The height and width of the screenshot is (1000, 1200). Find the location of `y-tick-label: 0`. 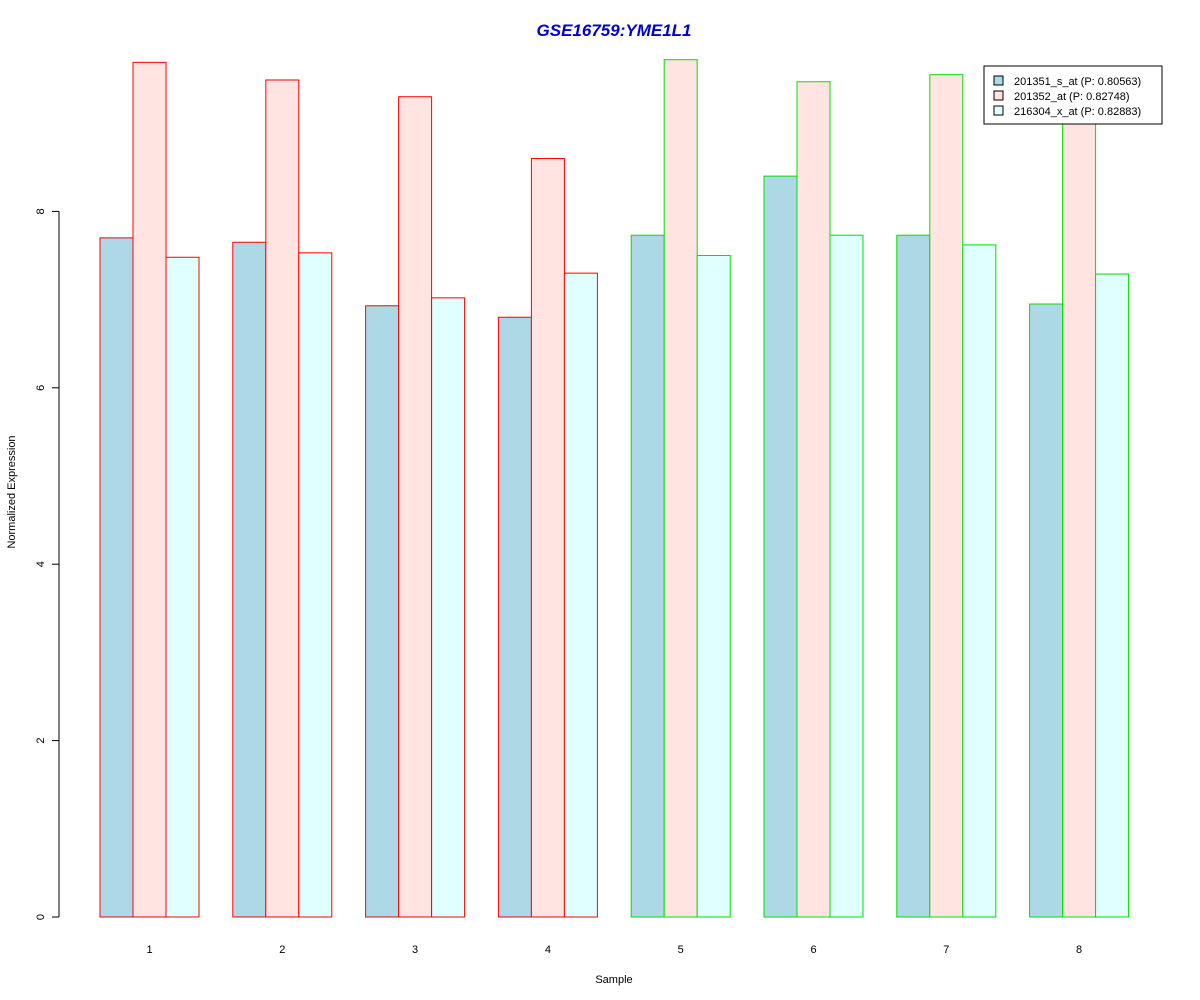

y-tick-label: 0 is located at coordinates (41, 917).